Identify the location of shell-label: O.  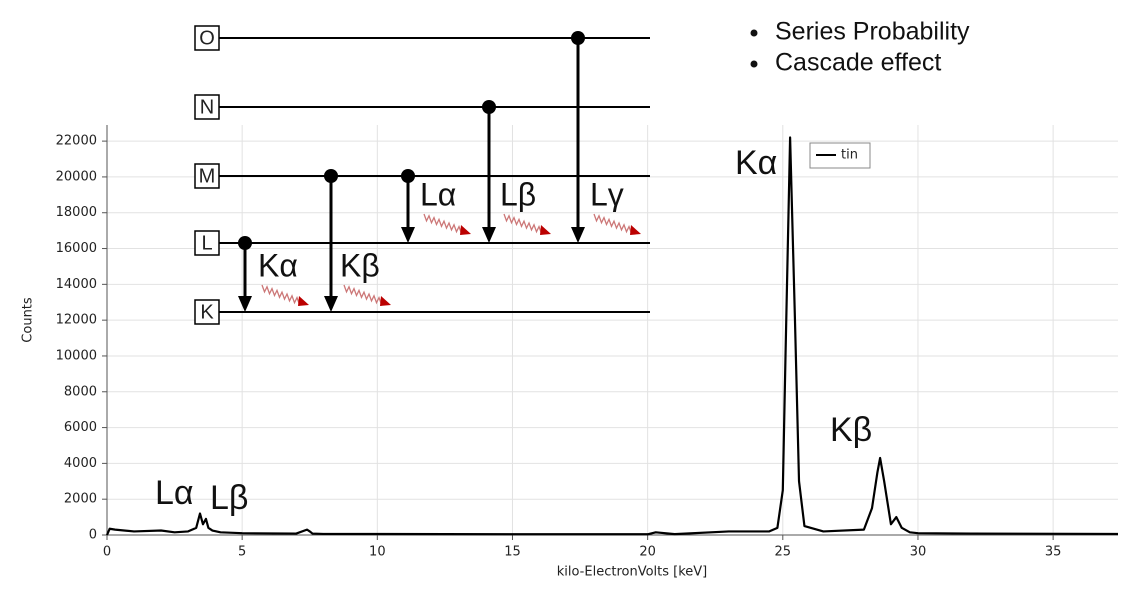
(207, 38).